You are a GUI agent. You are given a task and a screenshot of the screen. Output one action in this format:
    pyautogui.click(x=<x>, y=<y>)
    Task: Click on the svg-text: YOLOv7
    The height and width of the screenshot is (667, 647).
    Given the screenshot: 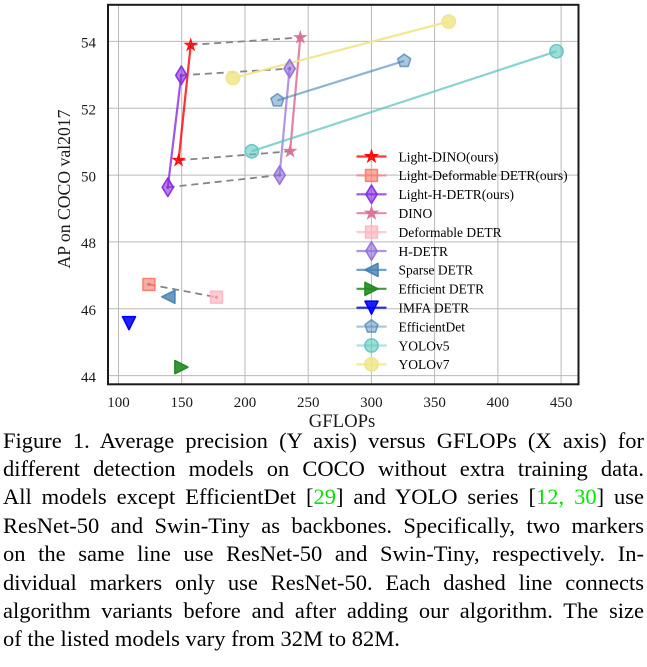 What is the action you would take?
    pyautogui.click(x=424, y=364)
    